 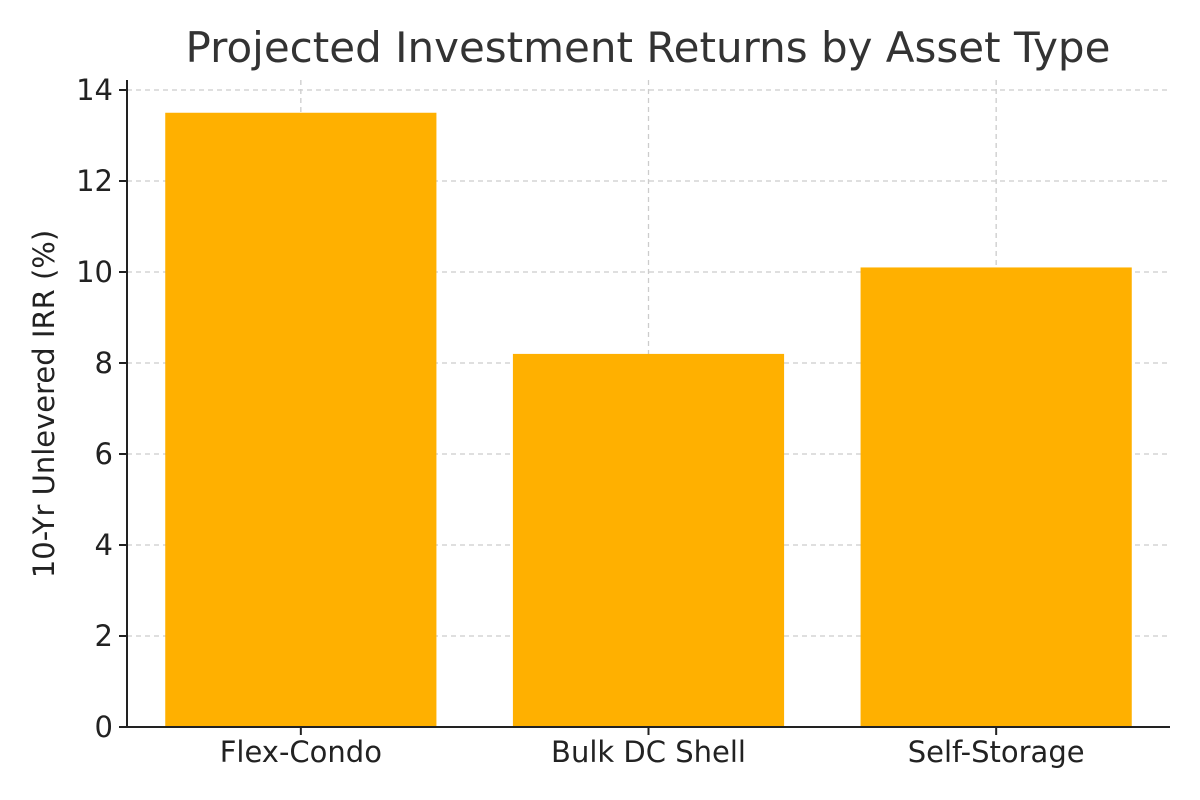 I want to click on x-tick-label: Bulk DC Shell, so click(x=648, y=752).